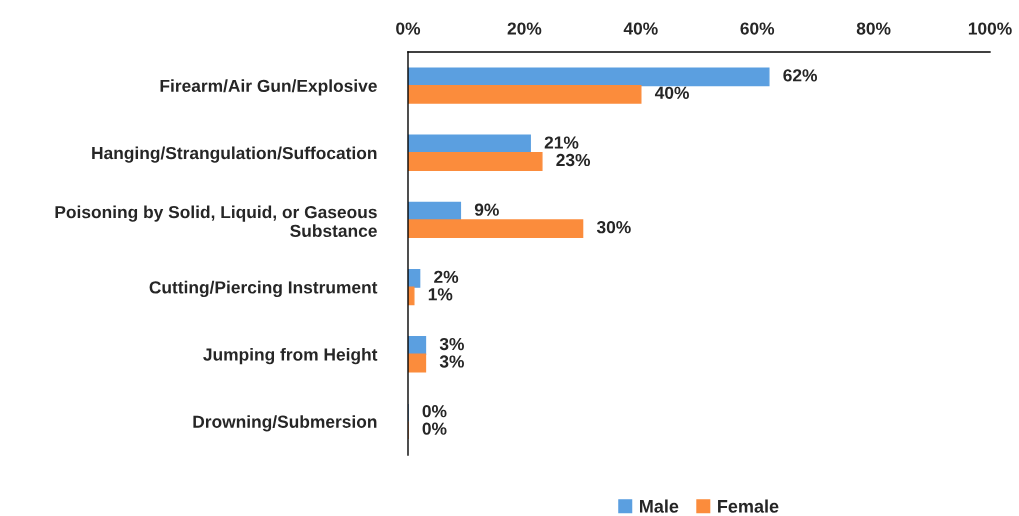 This screenshot has height=516, width=1019. What do you see at coordinates (873, 28) in the screenshot?
I see `x-tick-label: 80%` at bounding box center [873, 28].